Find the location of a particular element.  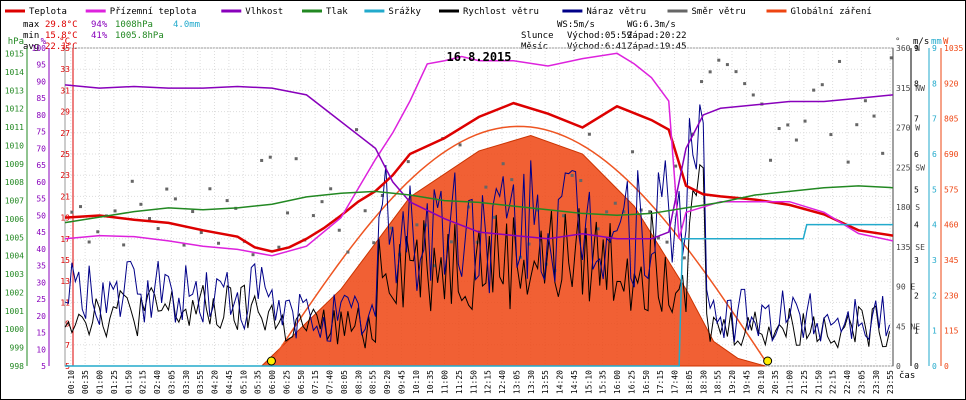

hpa-axis-label: hPa is located at coordinates (16, 42).